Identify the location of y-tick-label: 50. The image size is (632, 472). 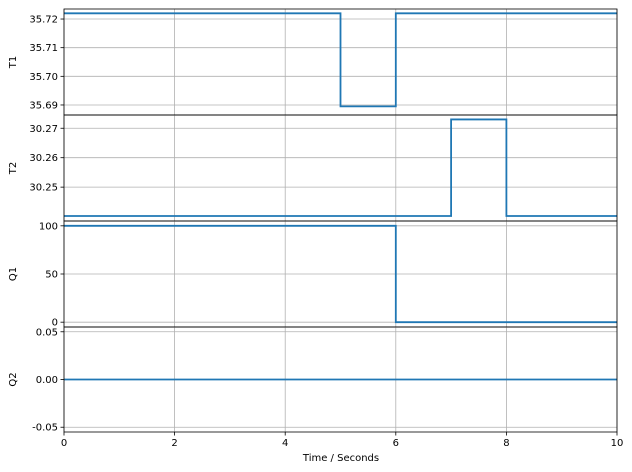
(51, 275).